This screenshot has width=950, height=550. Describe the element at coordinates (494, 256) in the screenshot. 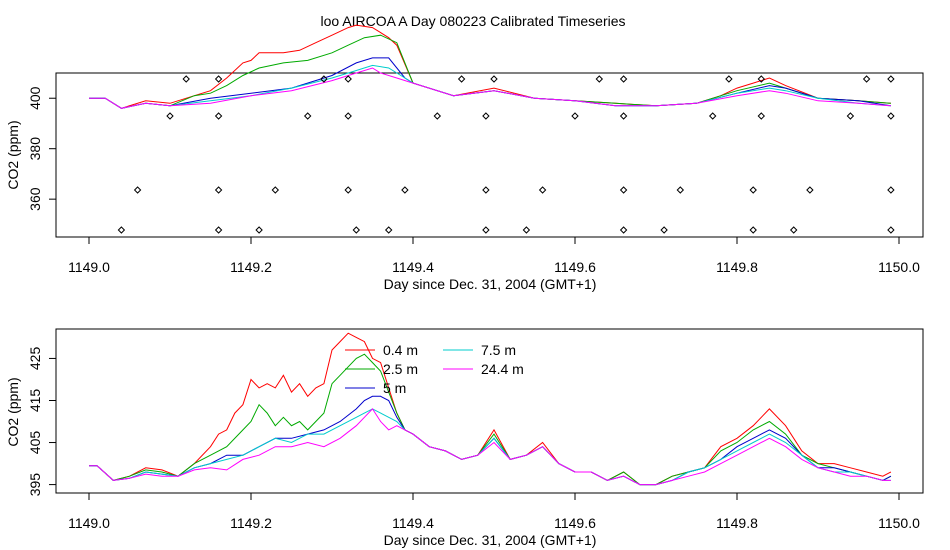

I see `top-x-axis: 1149.0 1149.2 1149.4 1149.6 1149.8 1150.0` at that location.